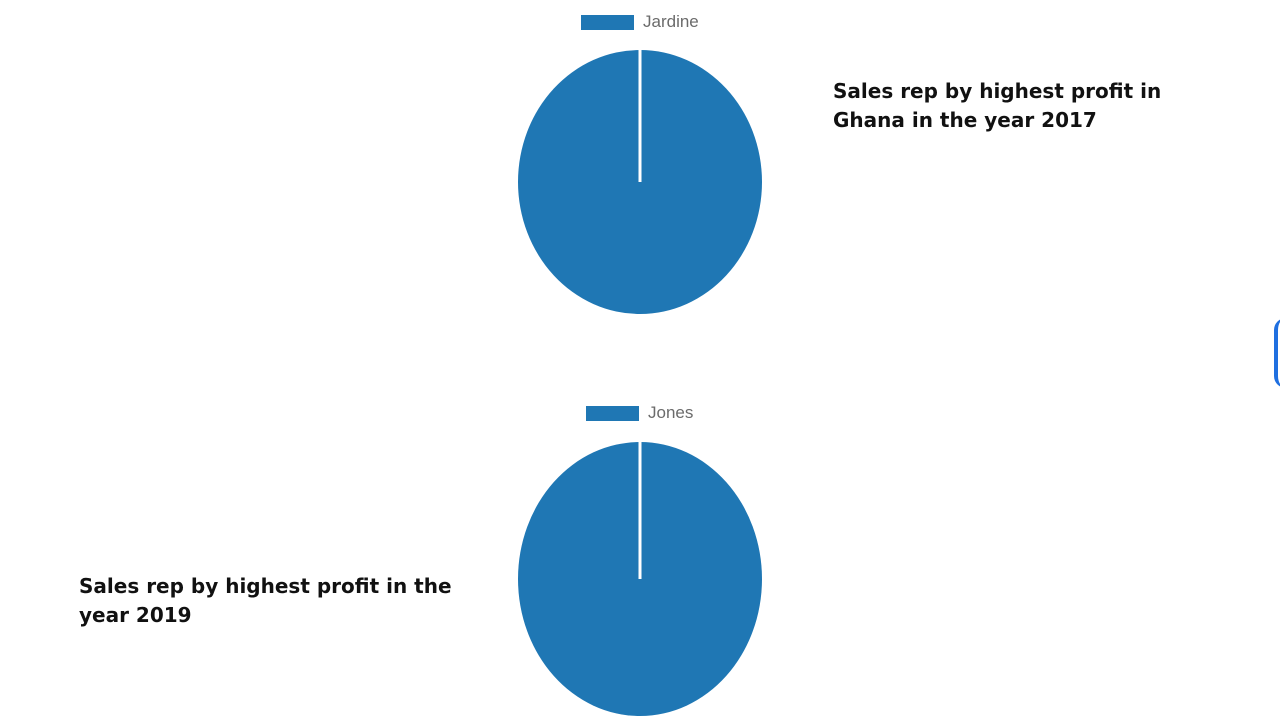 The image size is (1280, 720). What do you see at coordinates (997, 91) in the screenshot?
I see `chart1-caption-line1: Sales rep by highest profit in` at bounding box center [997, 91].